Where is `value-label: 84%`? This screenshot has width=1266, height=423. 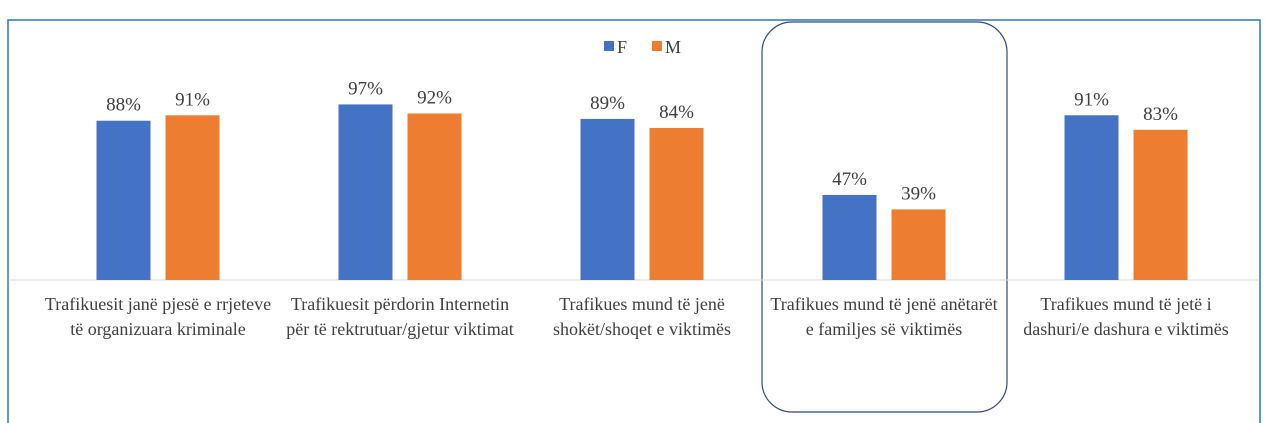 value-label: 84% is located at coordinates (676, 112).